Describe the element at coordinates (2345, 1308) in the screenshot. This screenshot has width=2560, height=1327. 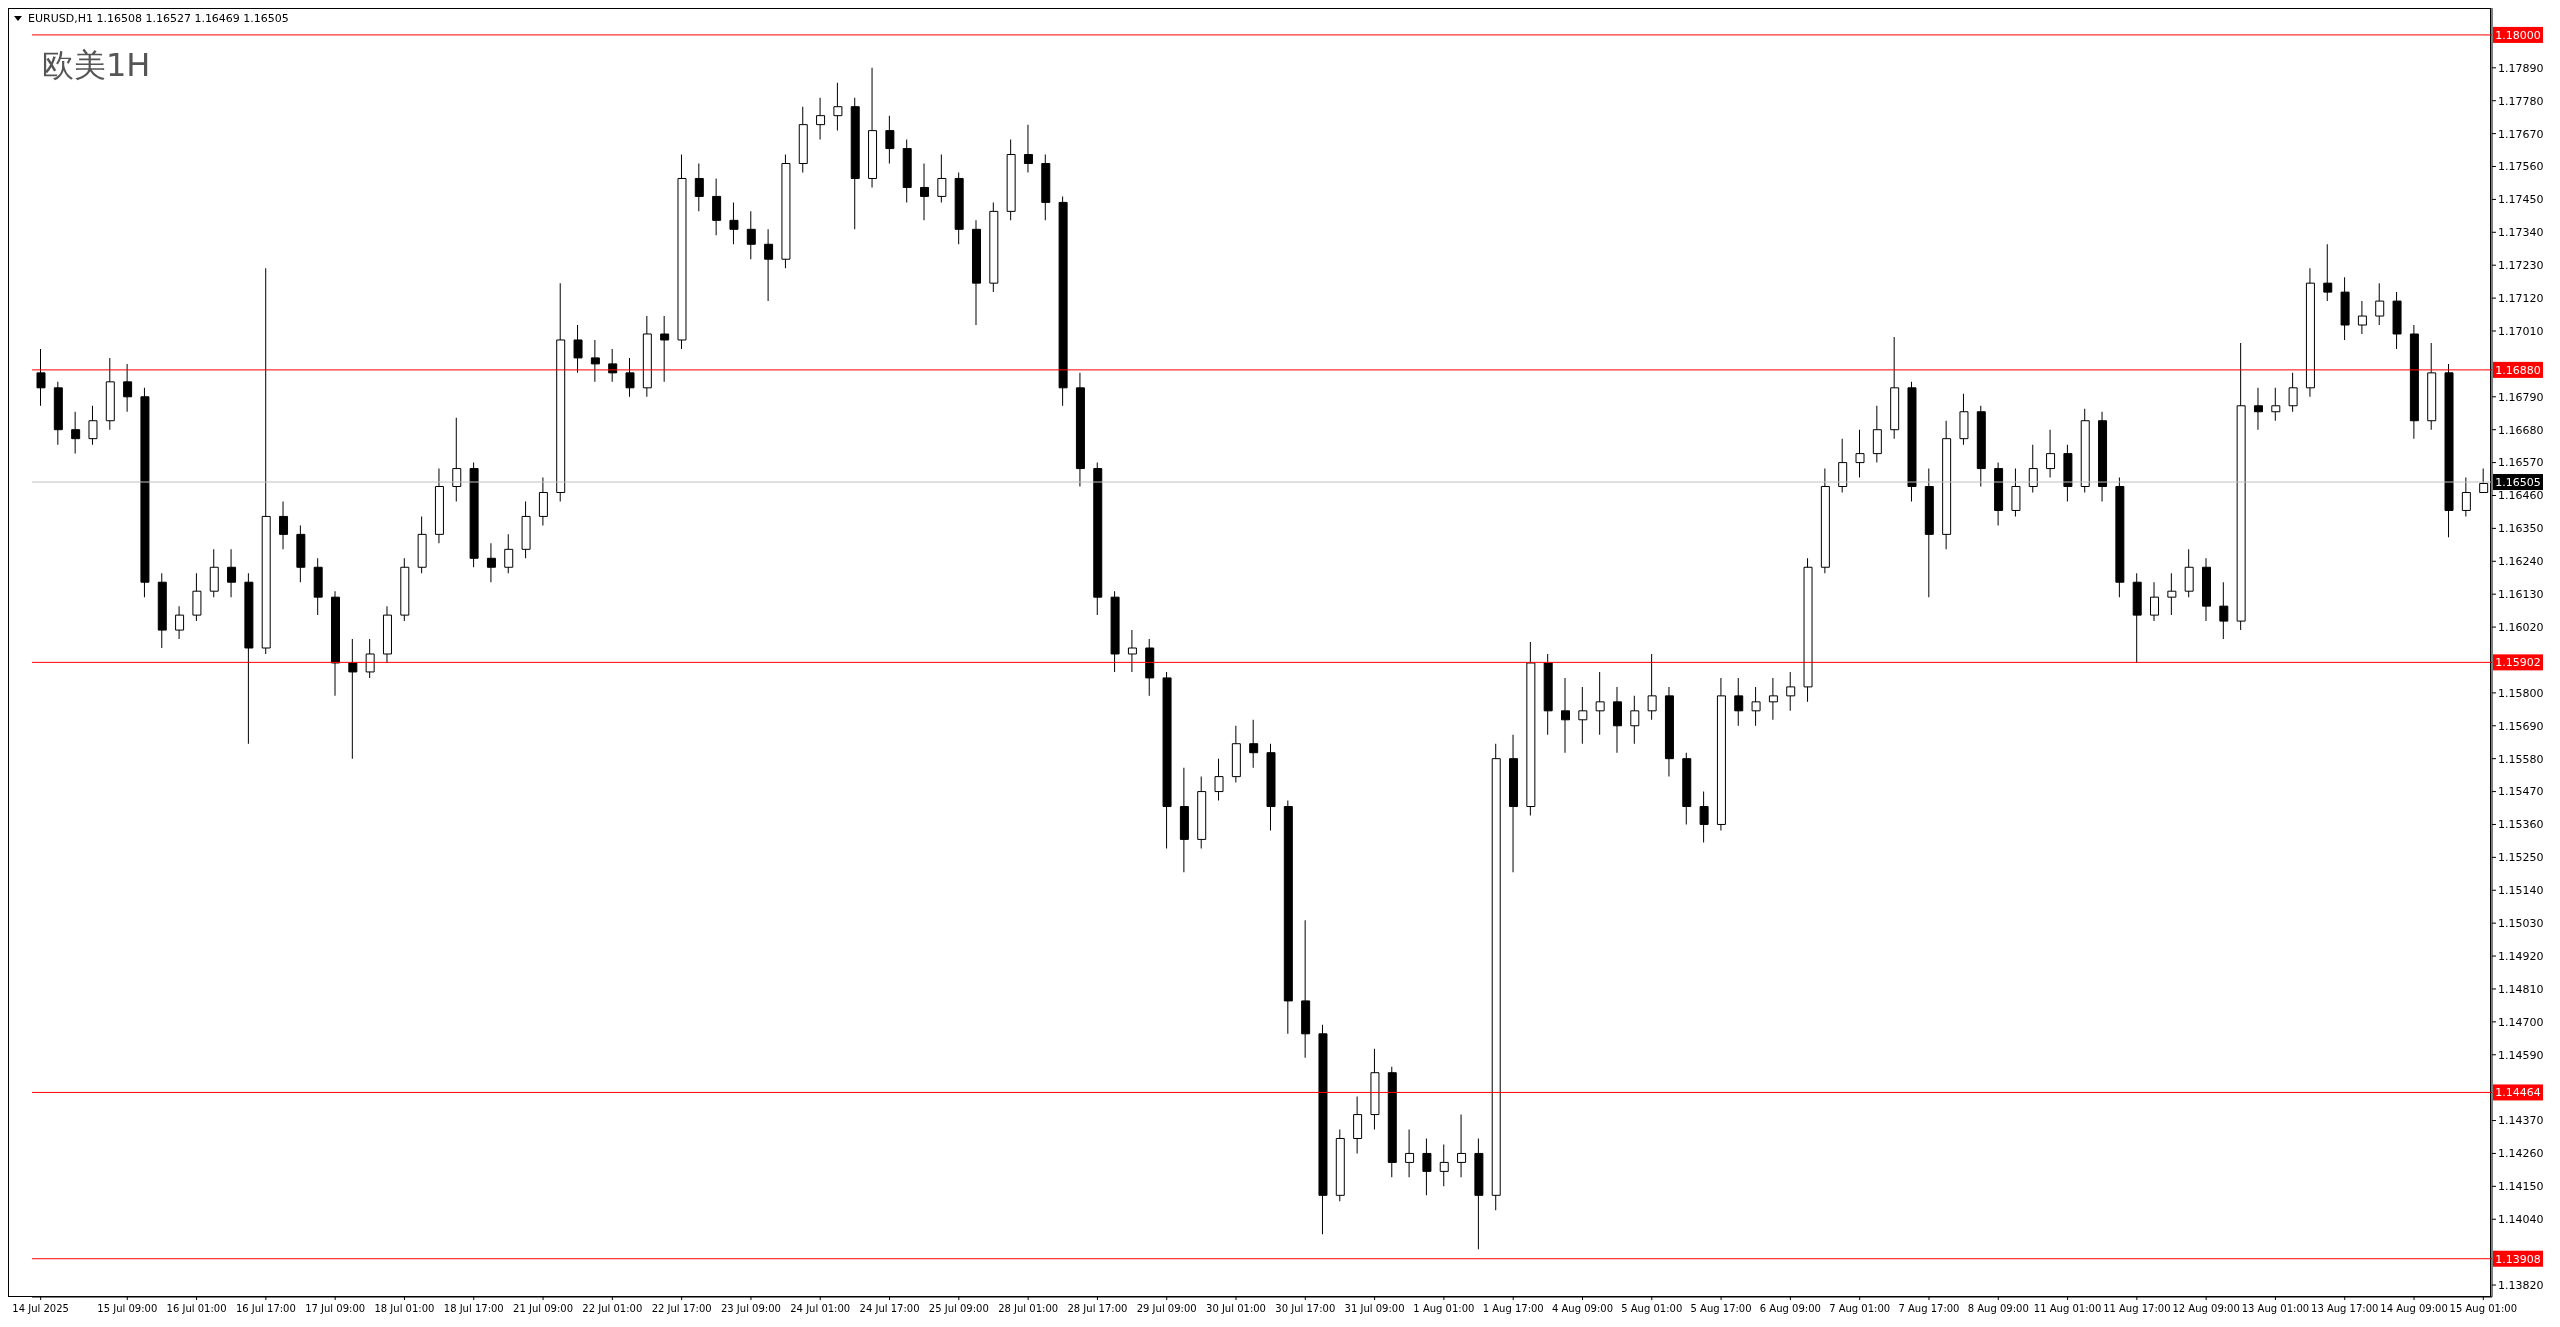
I see `x-tick-label: 13 Aug 17:00` at that location.